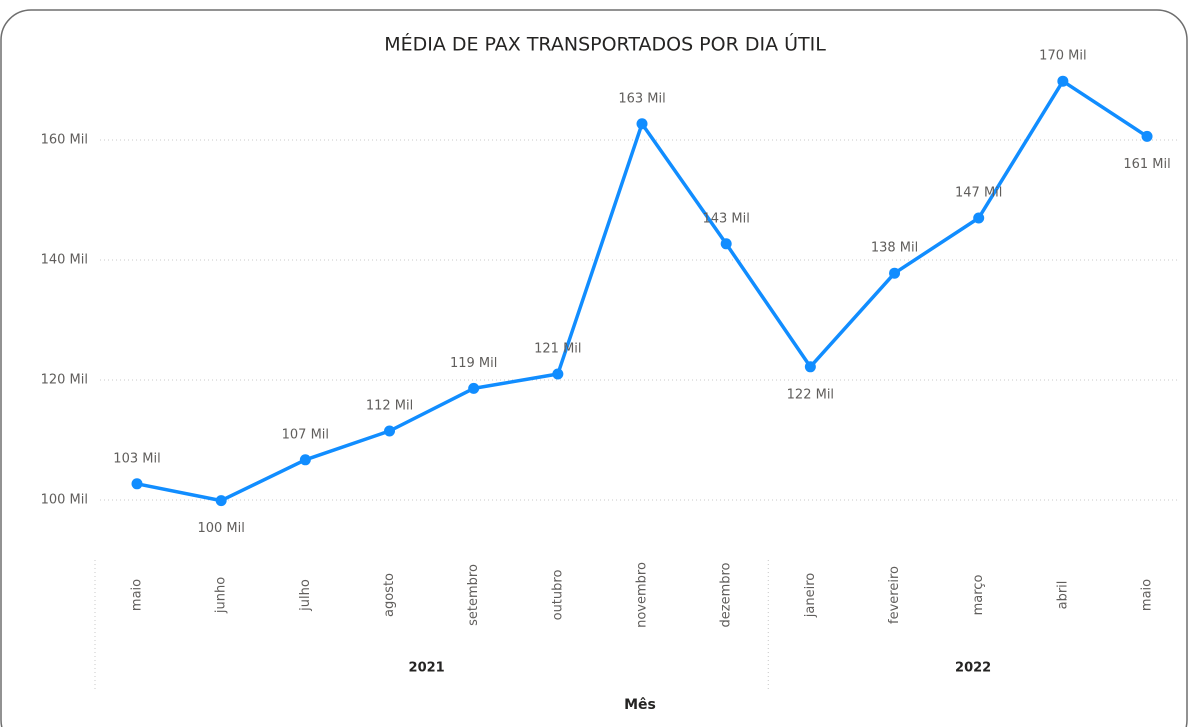 Image resolution: width=1188 pixels, height=727 pixels. I want to click on x-tick-label: junho, so click(221, 595).